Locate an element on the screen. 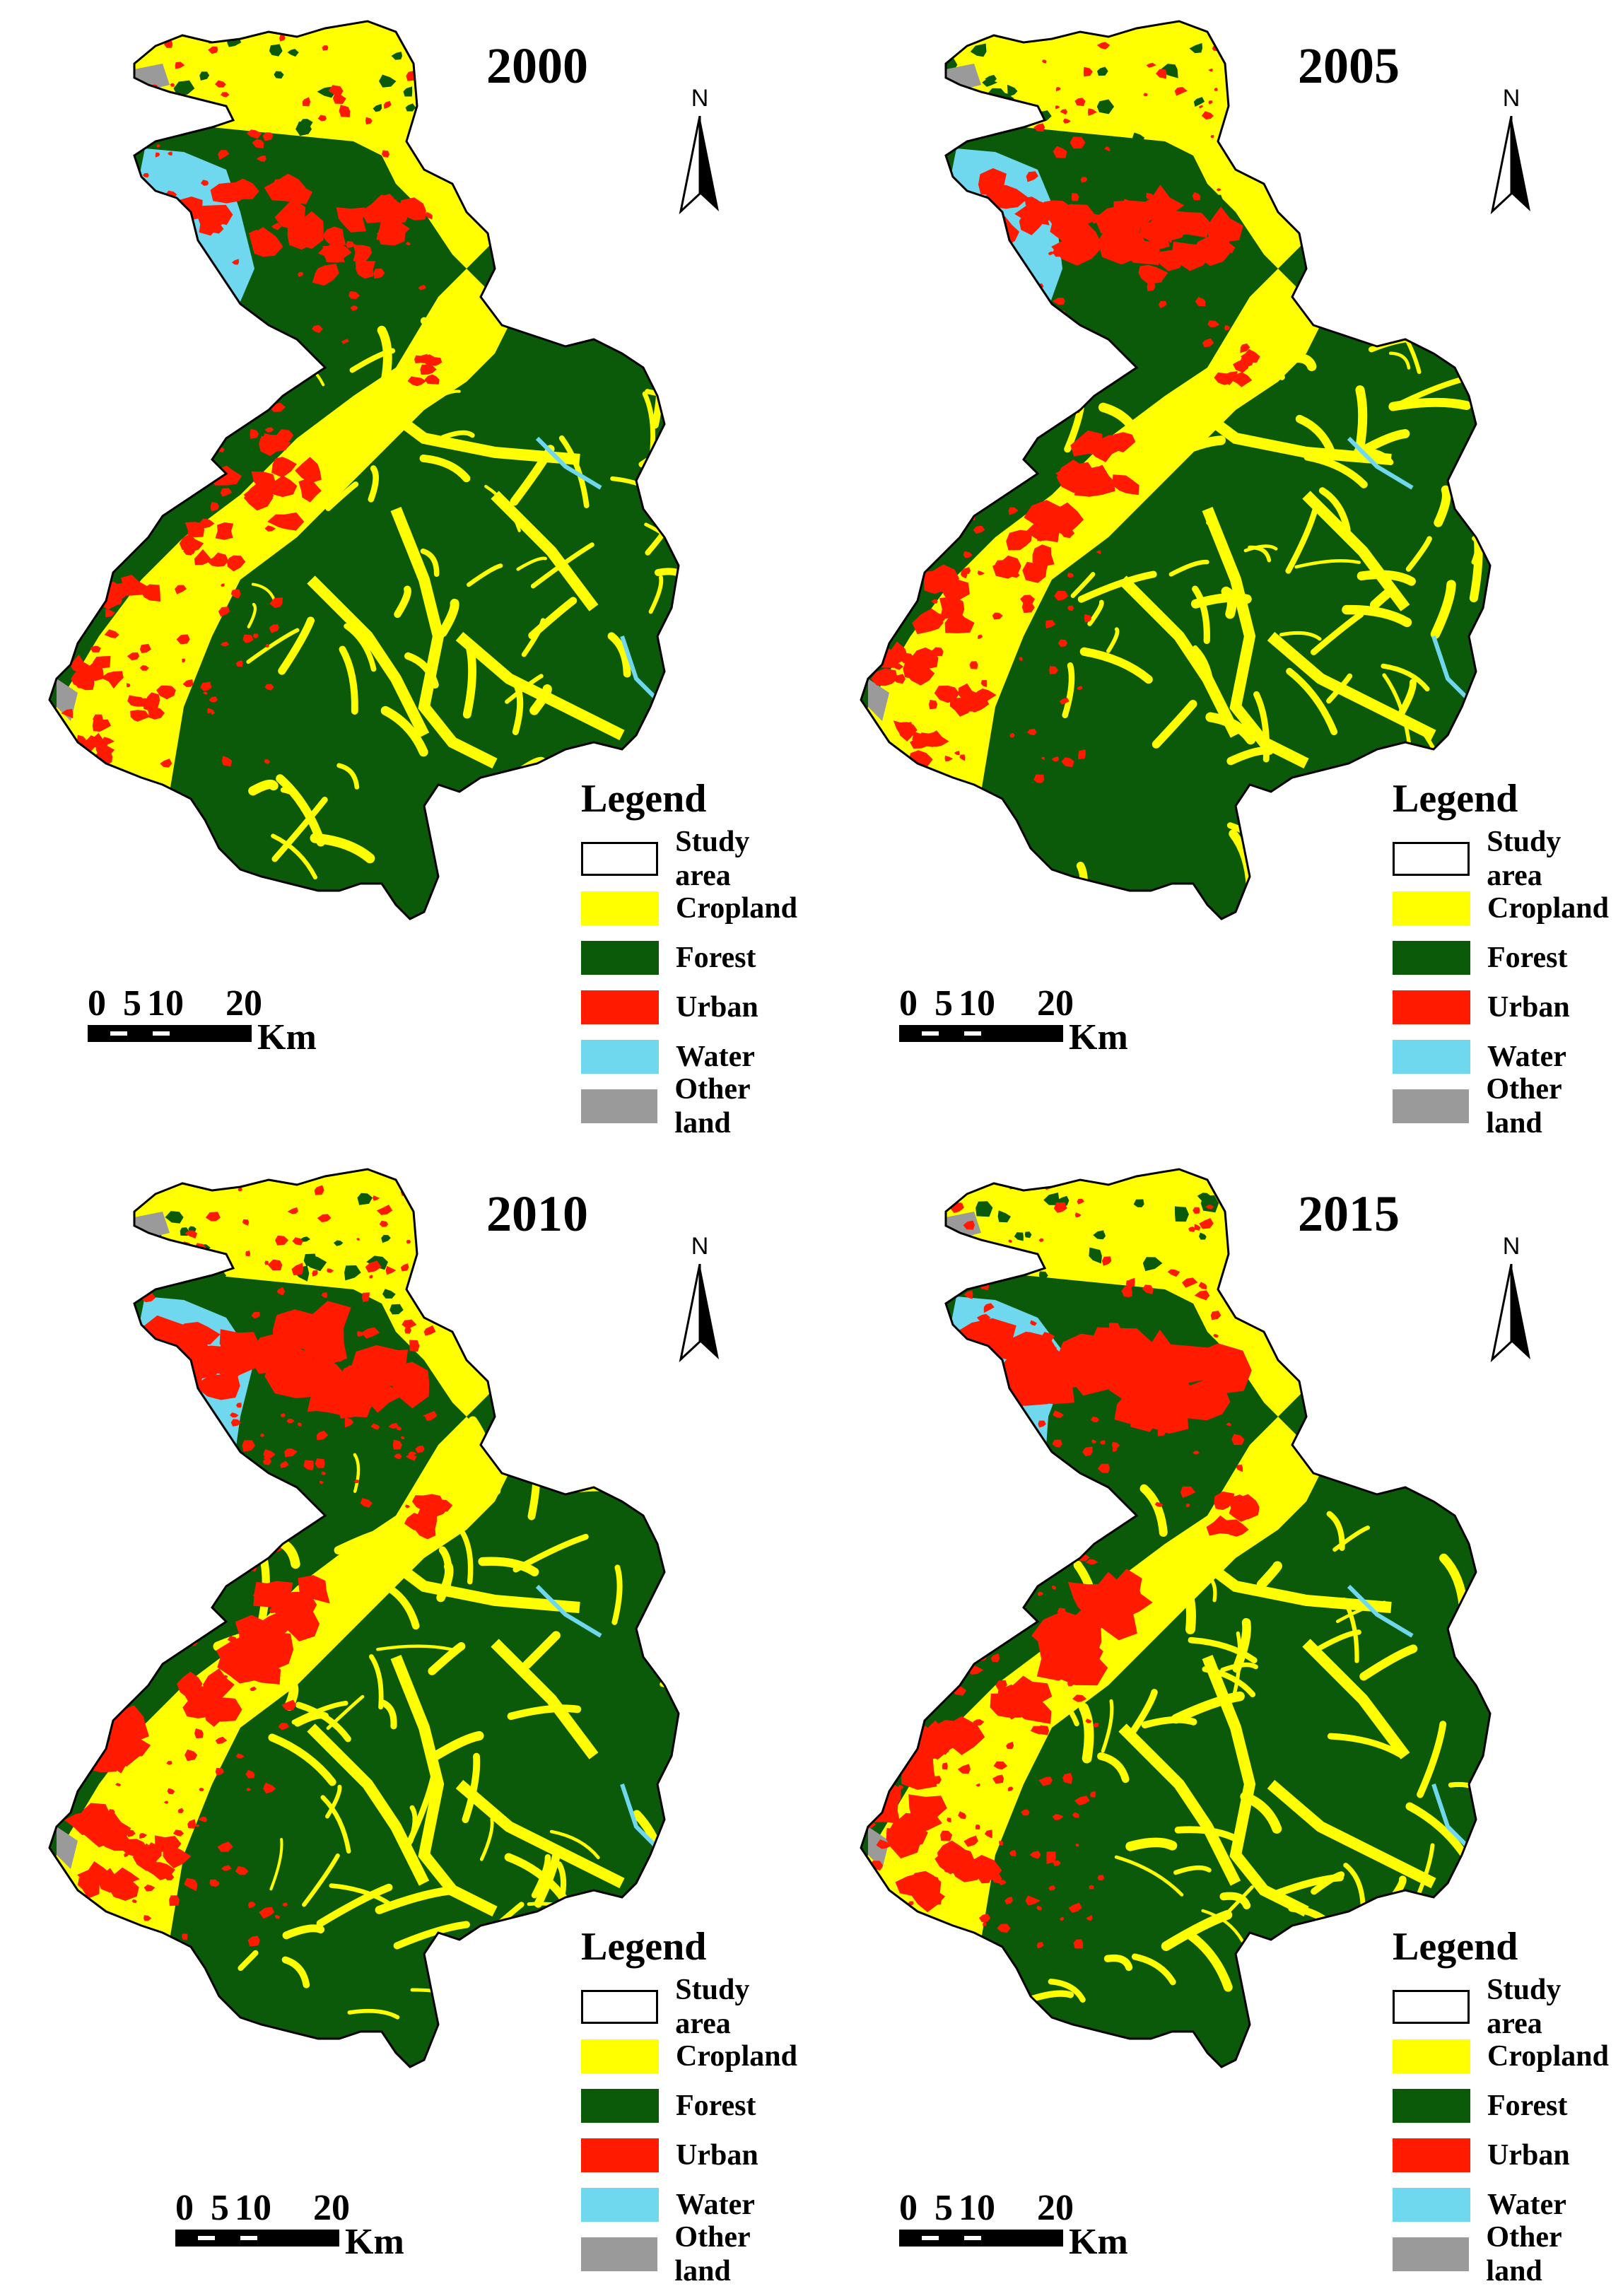 Image resolution: width=1623 pixels, height=2296 pixels. map-year-title: 2005 is located at coordinates (1349, 65).